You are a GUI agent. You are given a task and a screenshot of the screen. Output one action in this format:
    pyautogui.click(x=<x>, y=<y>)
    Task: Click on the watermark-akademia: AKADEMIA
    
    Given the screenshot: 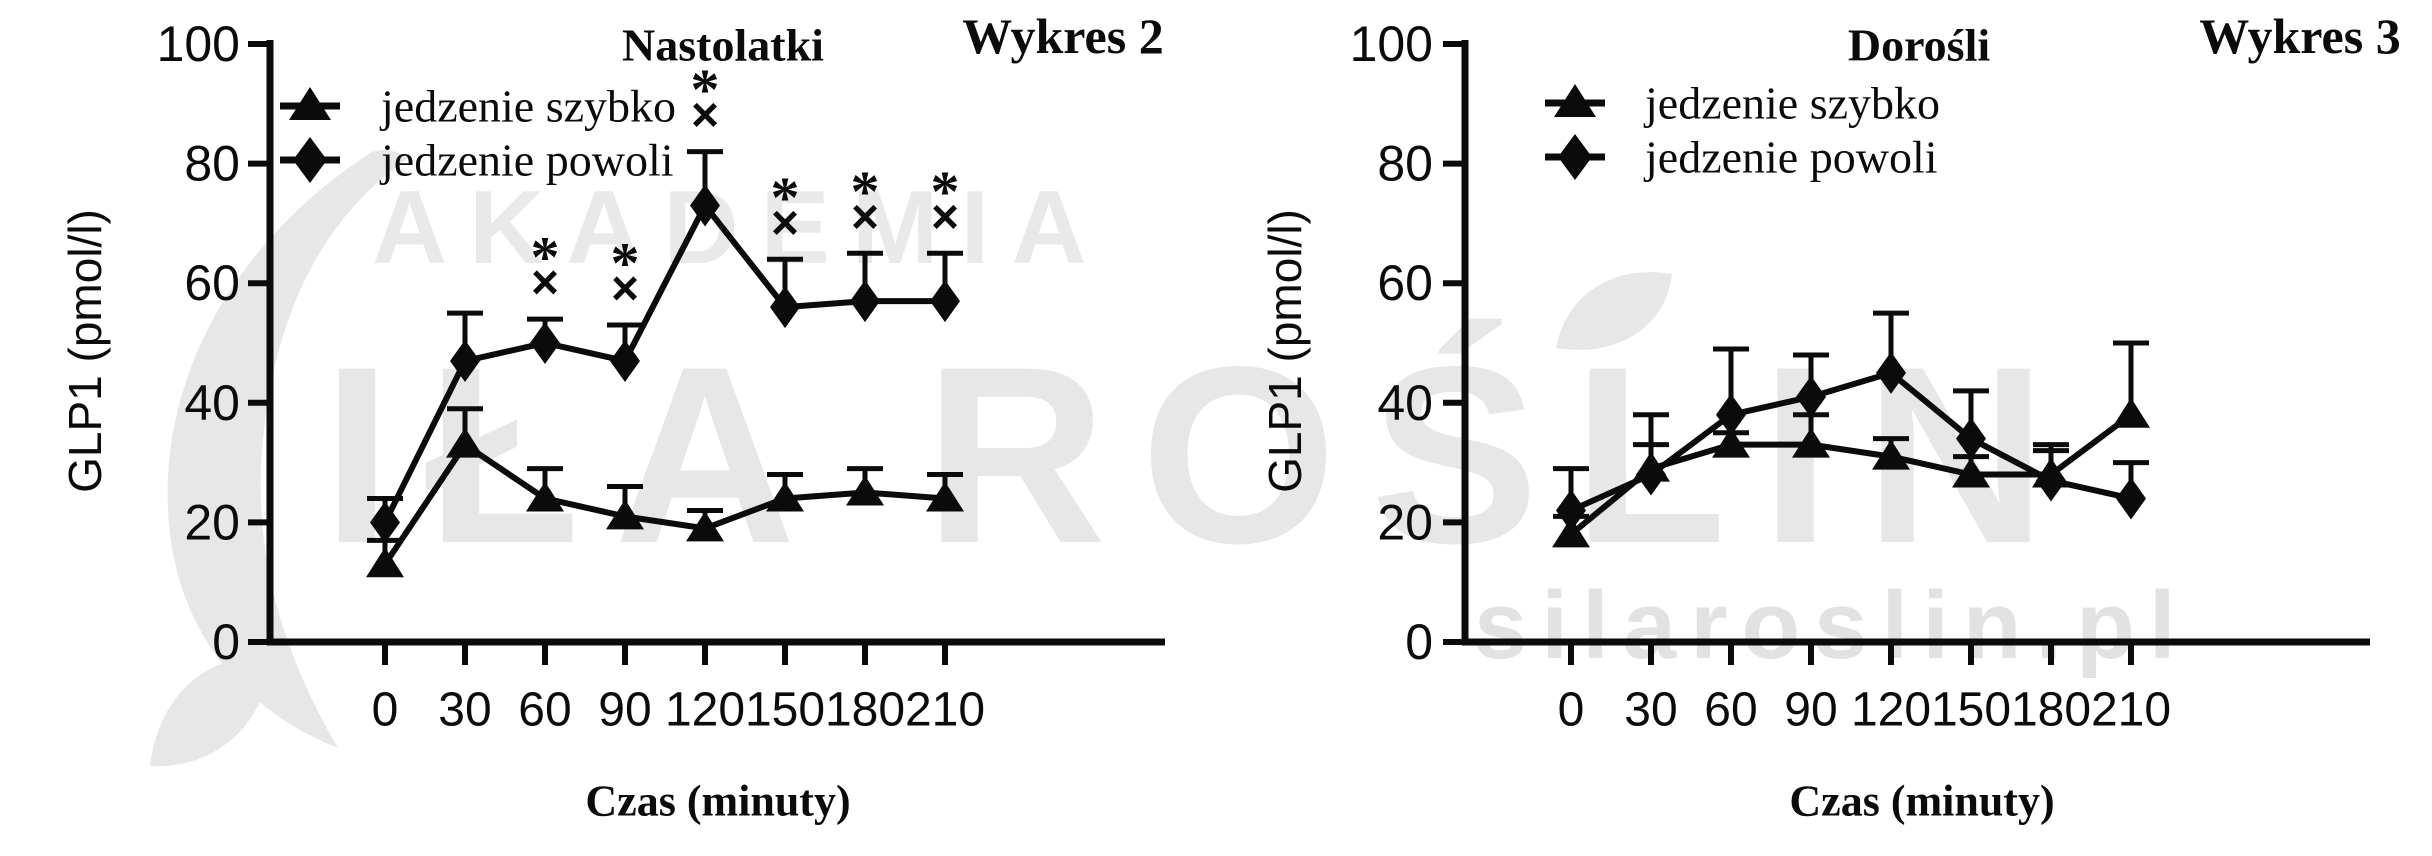 What is the action you would take?
    pyautogui.click(x=740, y=228)
    